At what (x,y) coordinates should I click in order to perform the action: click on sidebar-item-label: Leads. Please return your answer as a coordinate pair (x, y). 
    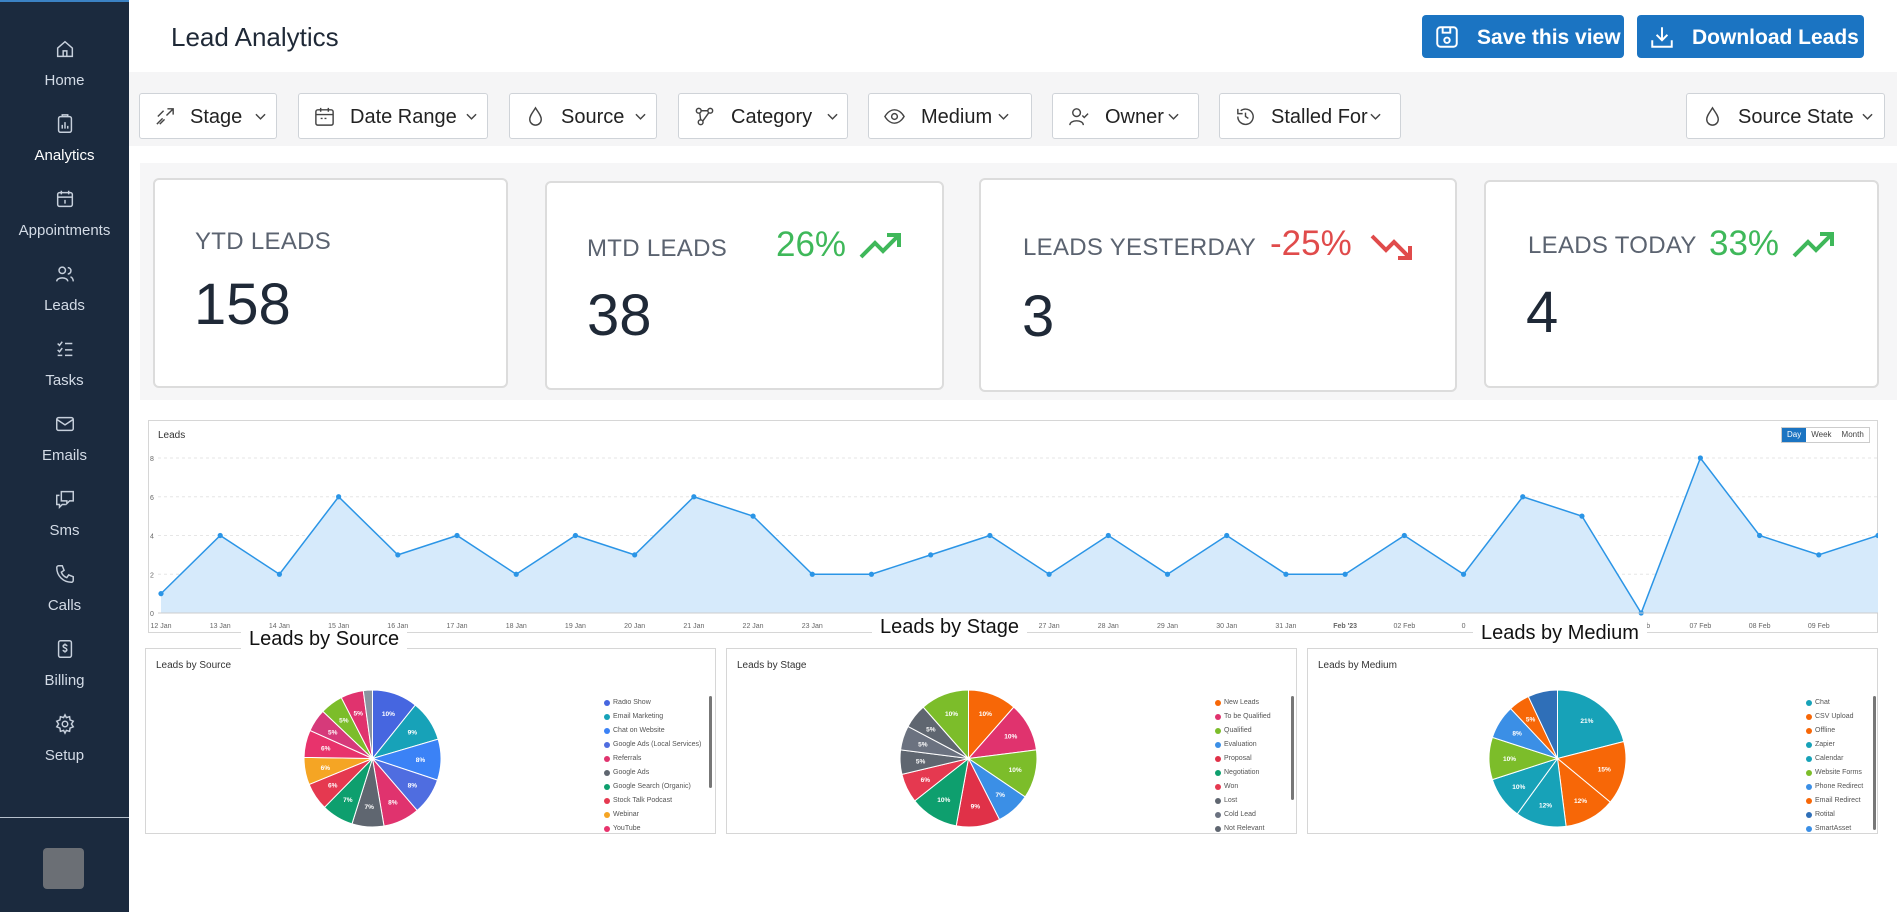
    Looking at the image, I should click on (64, 305).